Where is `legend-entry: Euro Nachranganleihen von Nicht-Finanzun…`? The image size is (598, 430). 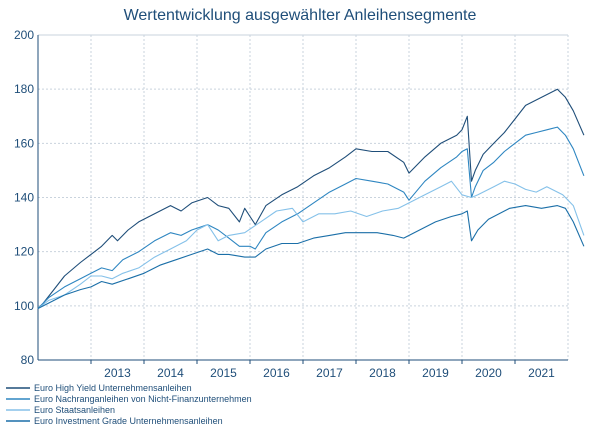 legend-entry: Euro Nachranganleihen von Nicht-Finanzun… is located at coordinates (143, 399).